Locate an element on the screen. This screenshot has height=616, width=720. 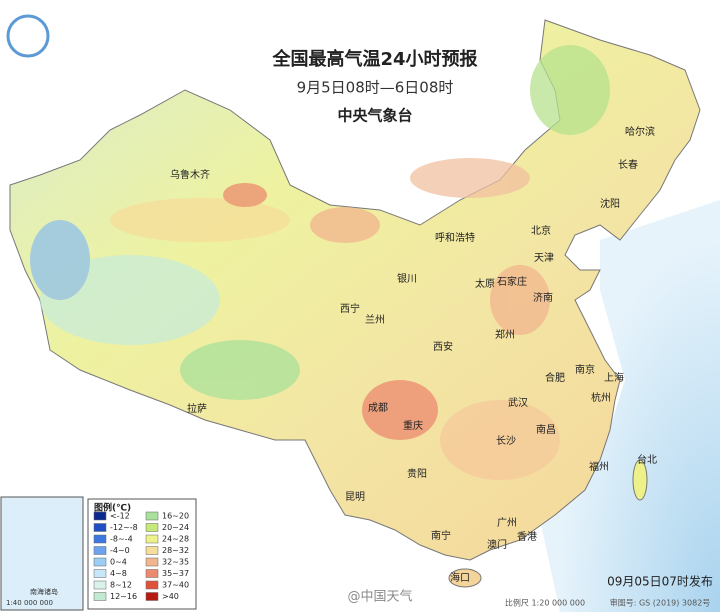
legend-label: <-12 is located at coordinates (120, 516).